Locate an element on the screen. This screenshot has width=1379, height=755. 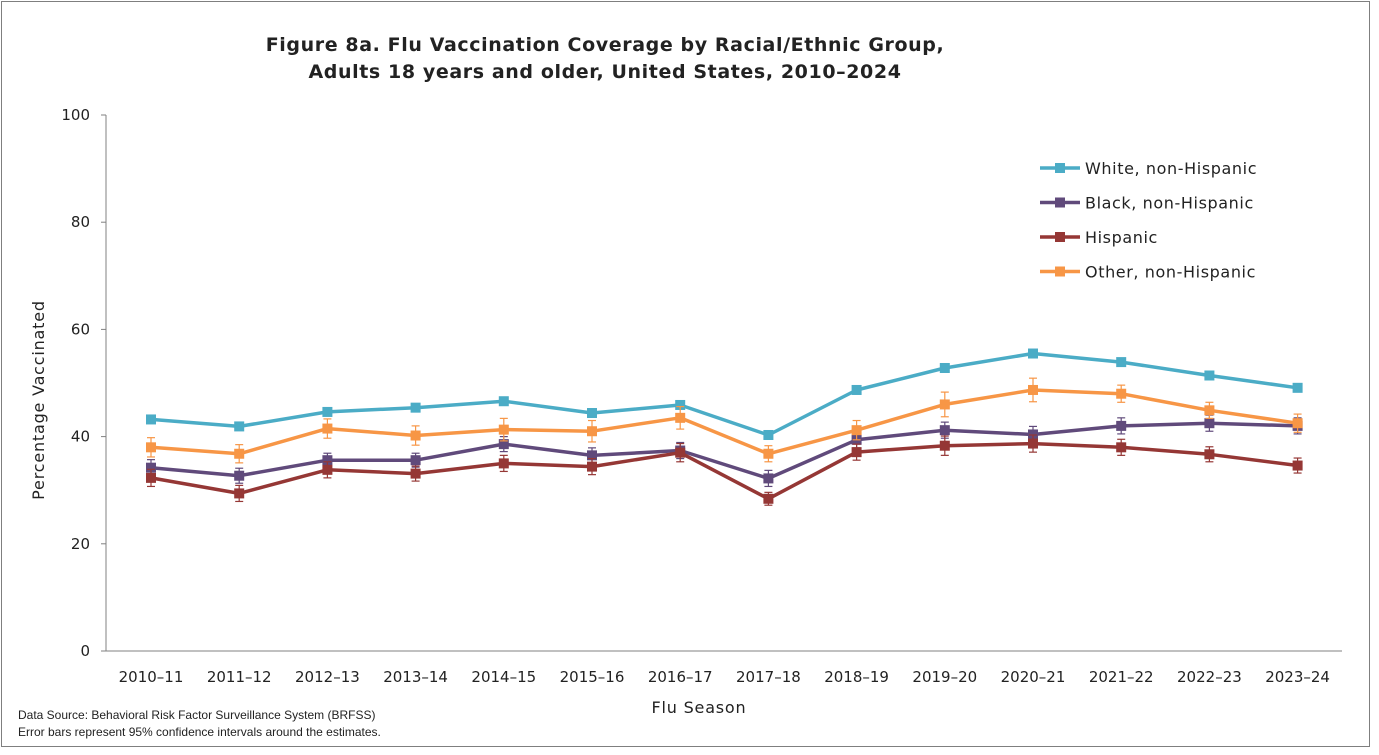
series-2-line is located at coordinates (724, 471).